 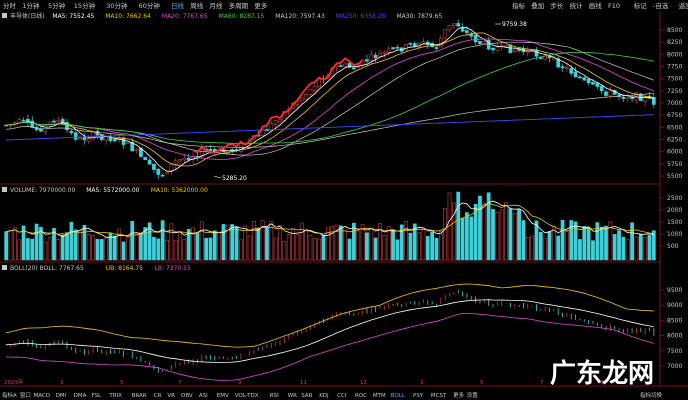 I want to click on indicator-tab-7: BRAR, so click(x=139, y=396).